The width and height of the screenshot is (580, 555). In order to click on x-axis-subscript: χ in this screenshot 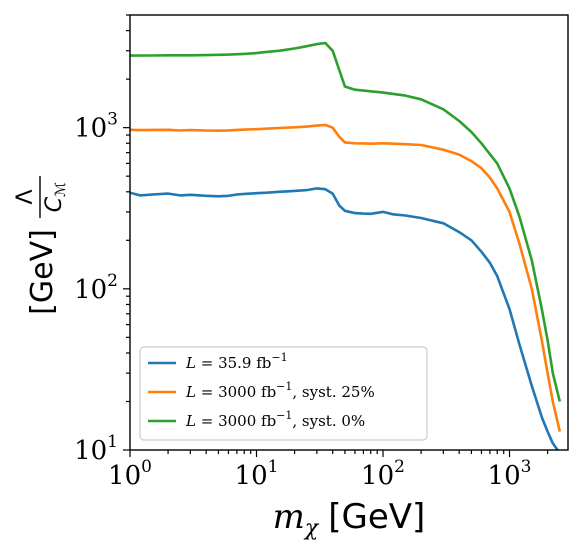, I will do `click(311, 528)`.